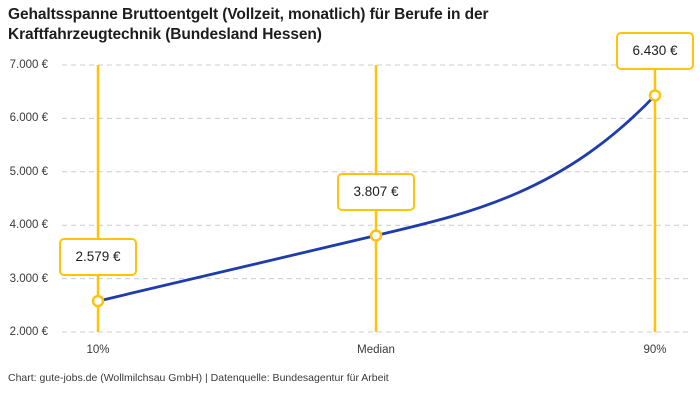 The image size is (700, 400). What do you see at coordinates (28, 118) in the screenshot?
I see `y-axis-tick-label: 6.000 €` at bounding box center [28, 118].